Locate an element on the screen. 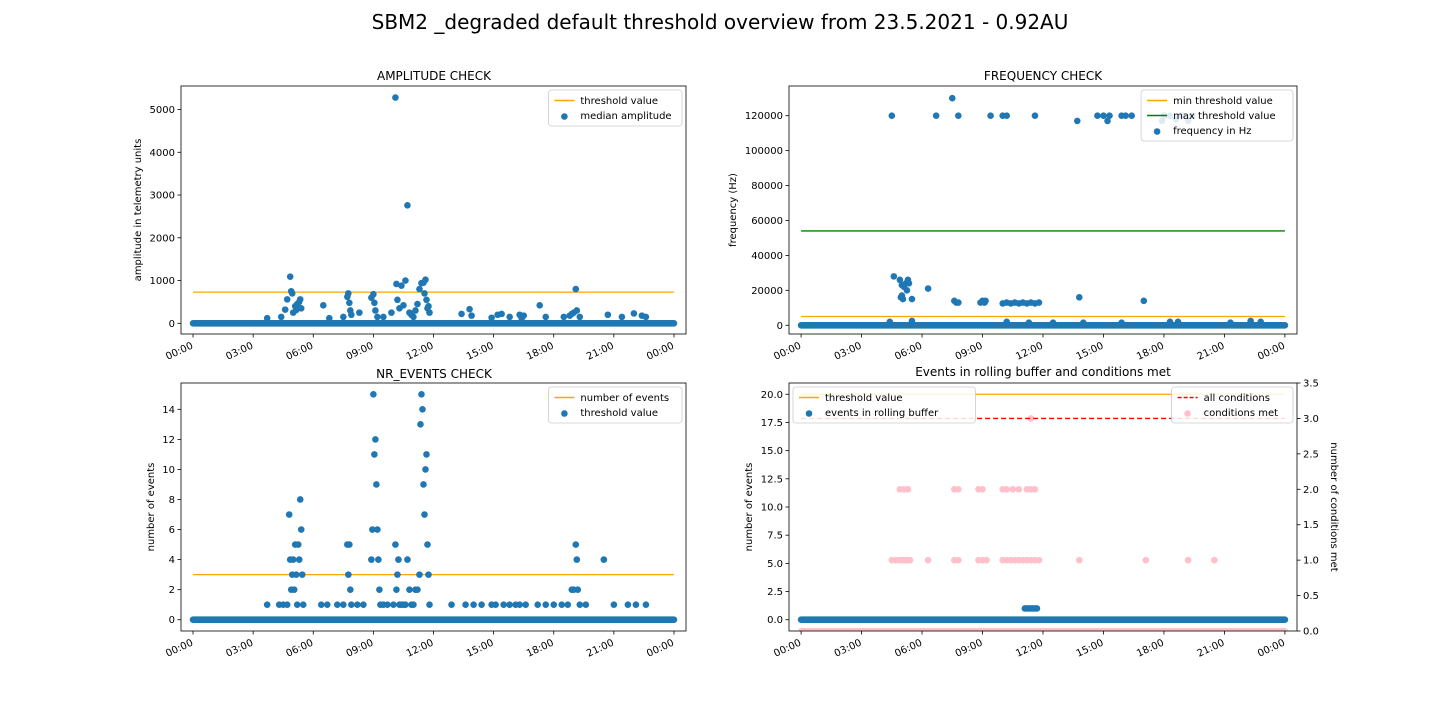 The width and height of the screenshot is (1440, 720). panel-title: NR_EVENTS CHECK is located at coordinates (434, 374).